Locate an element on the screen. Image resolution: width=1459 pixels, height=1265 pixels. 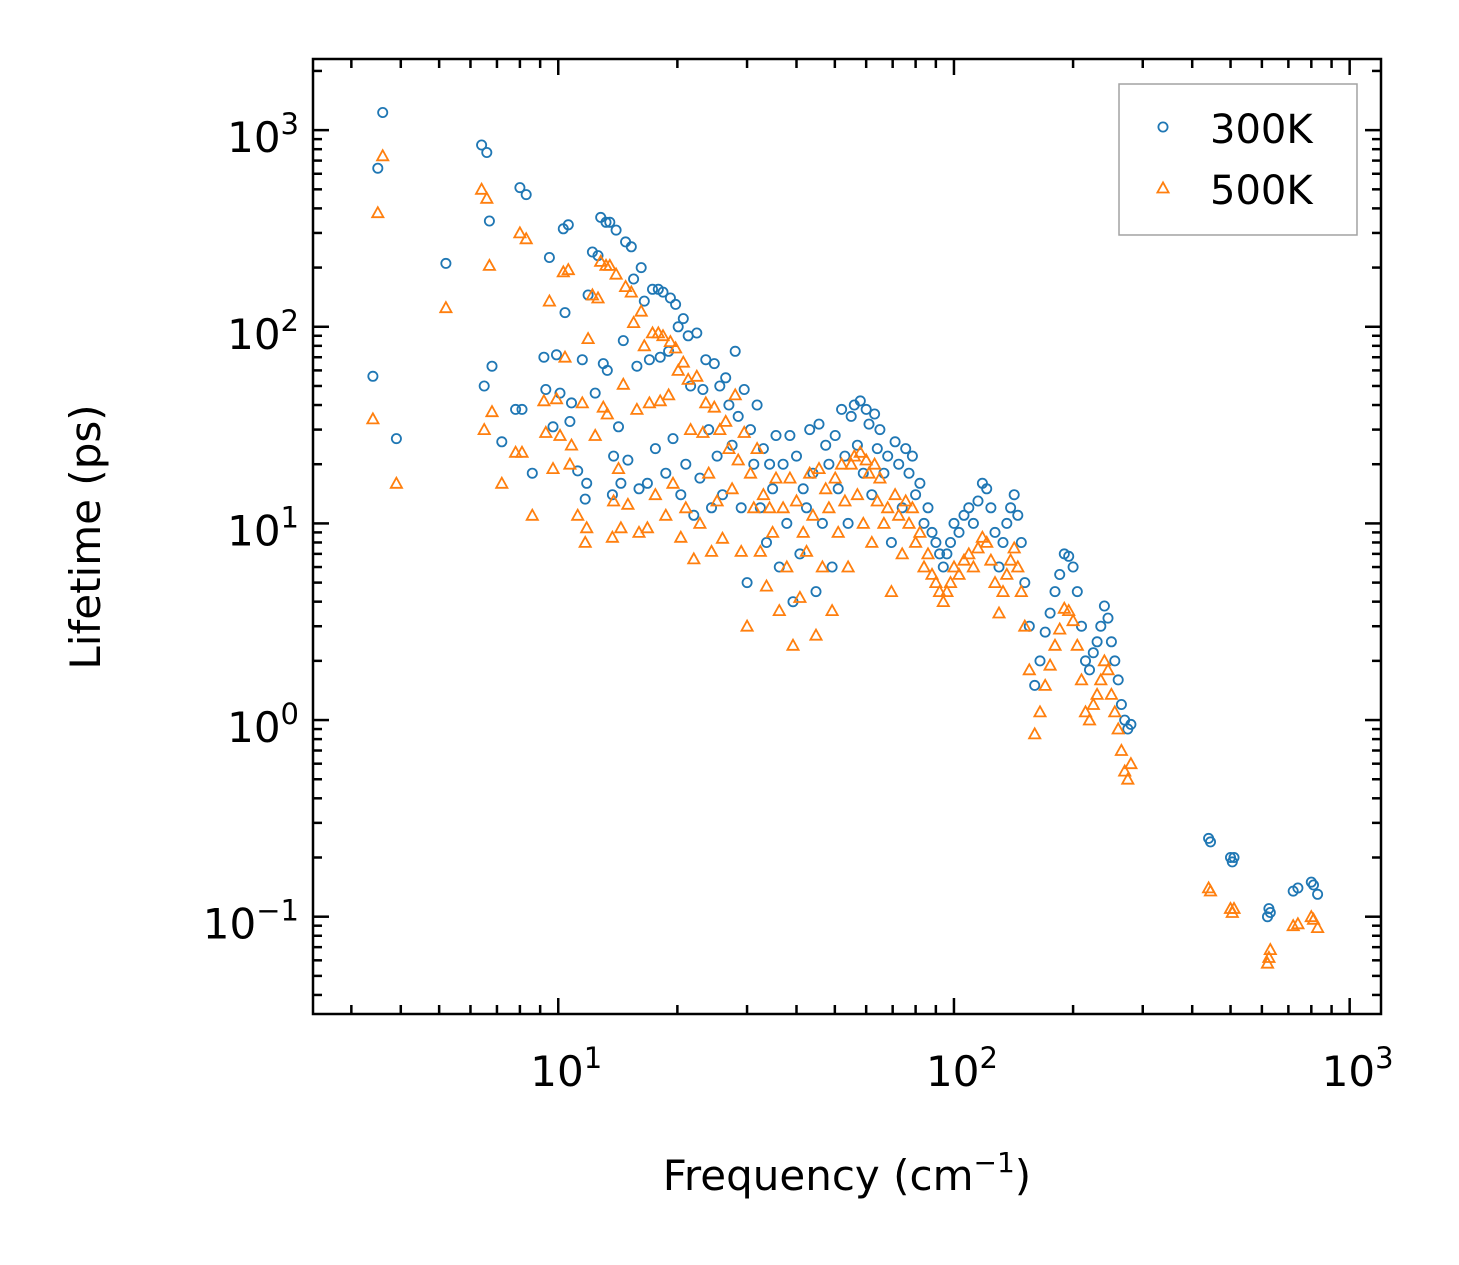
legend-symbol-500k is located at coordinates (1163, 187).